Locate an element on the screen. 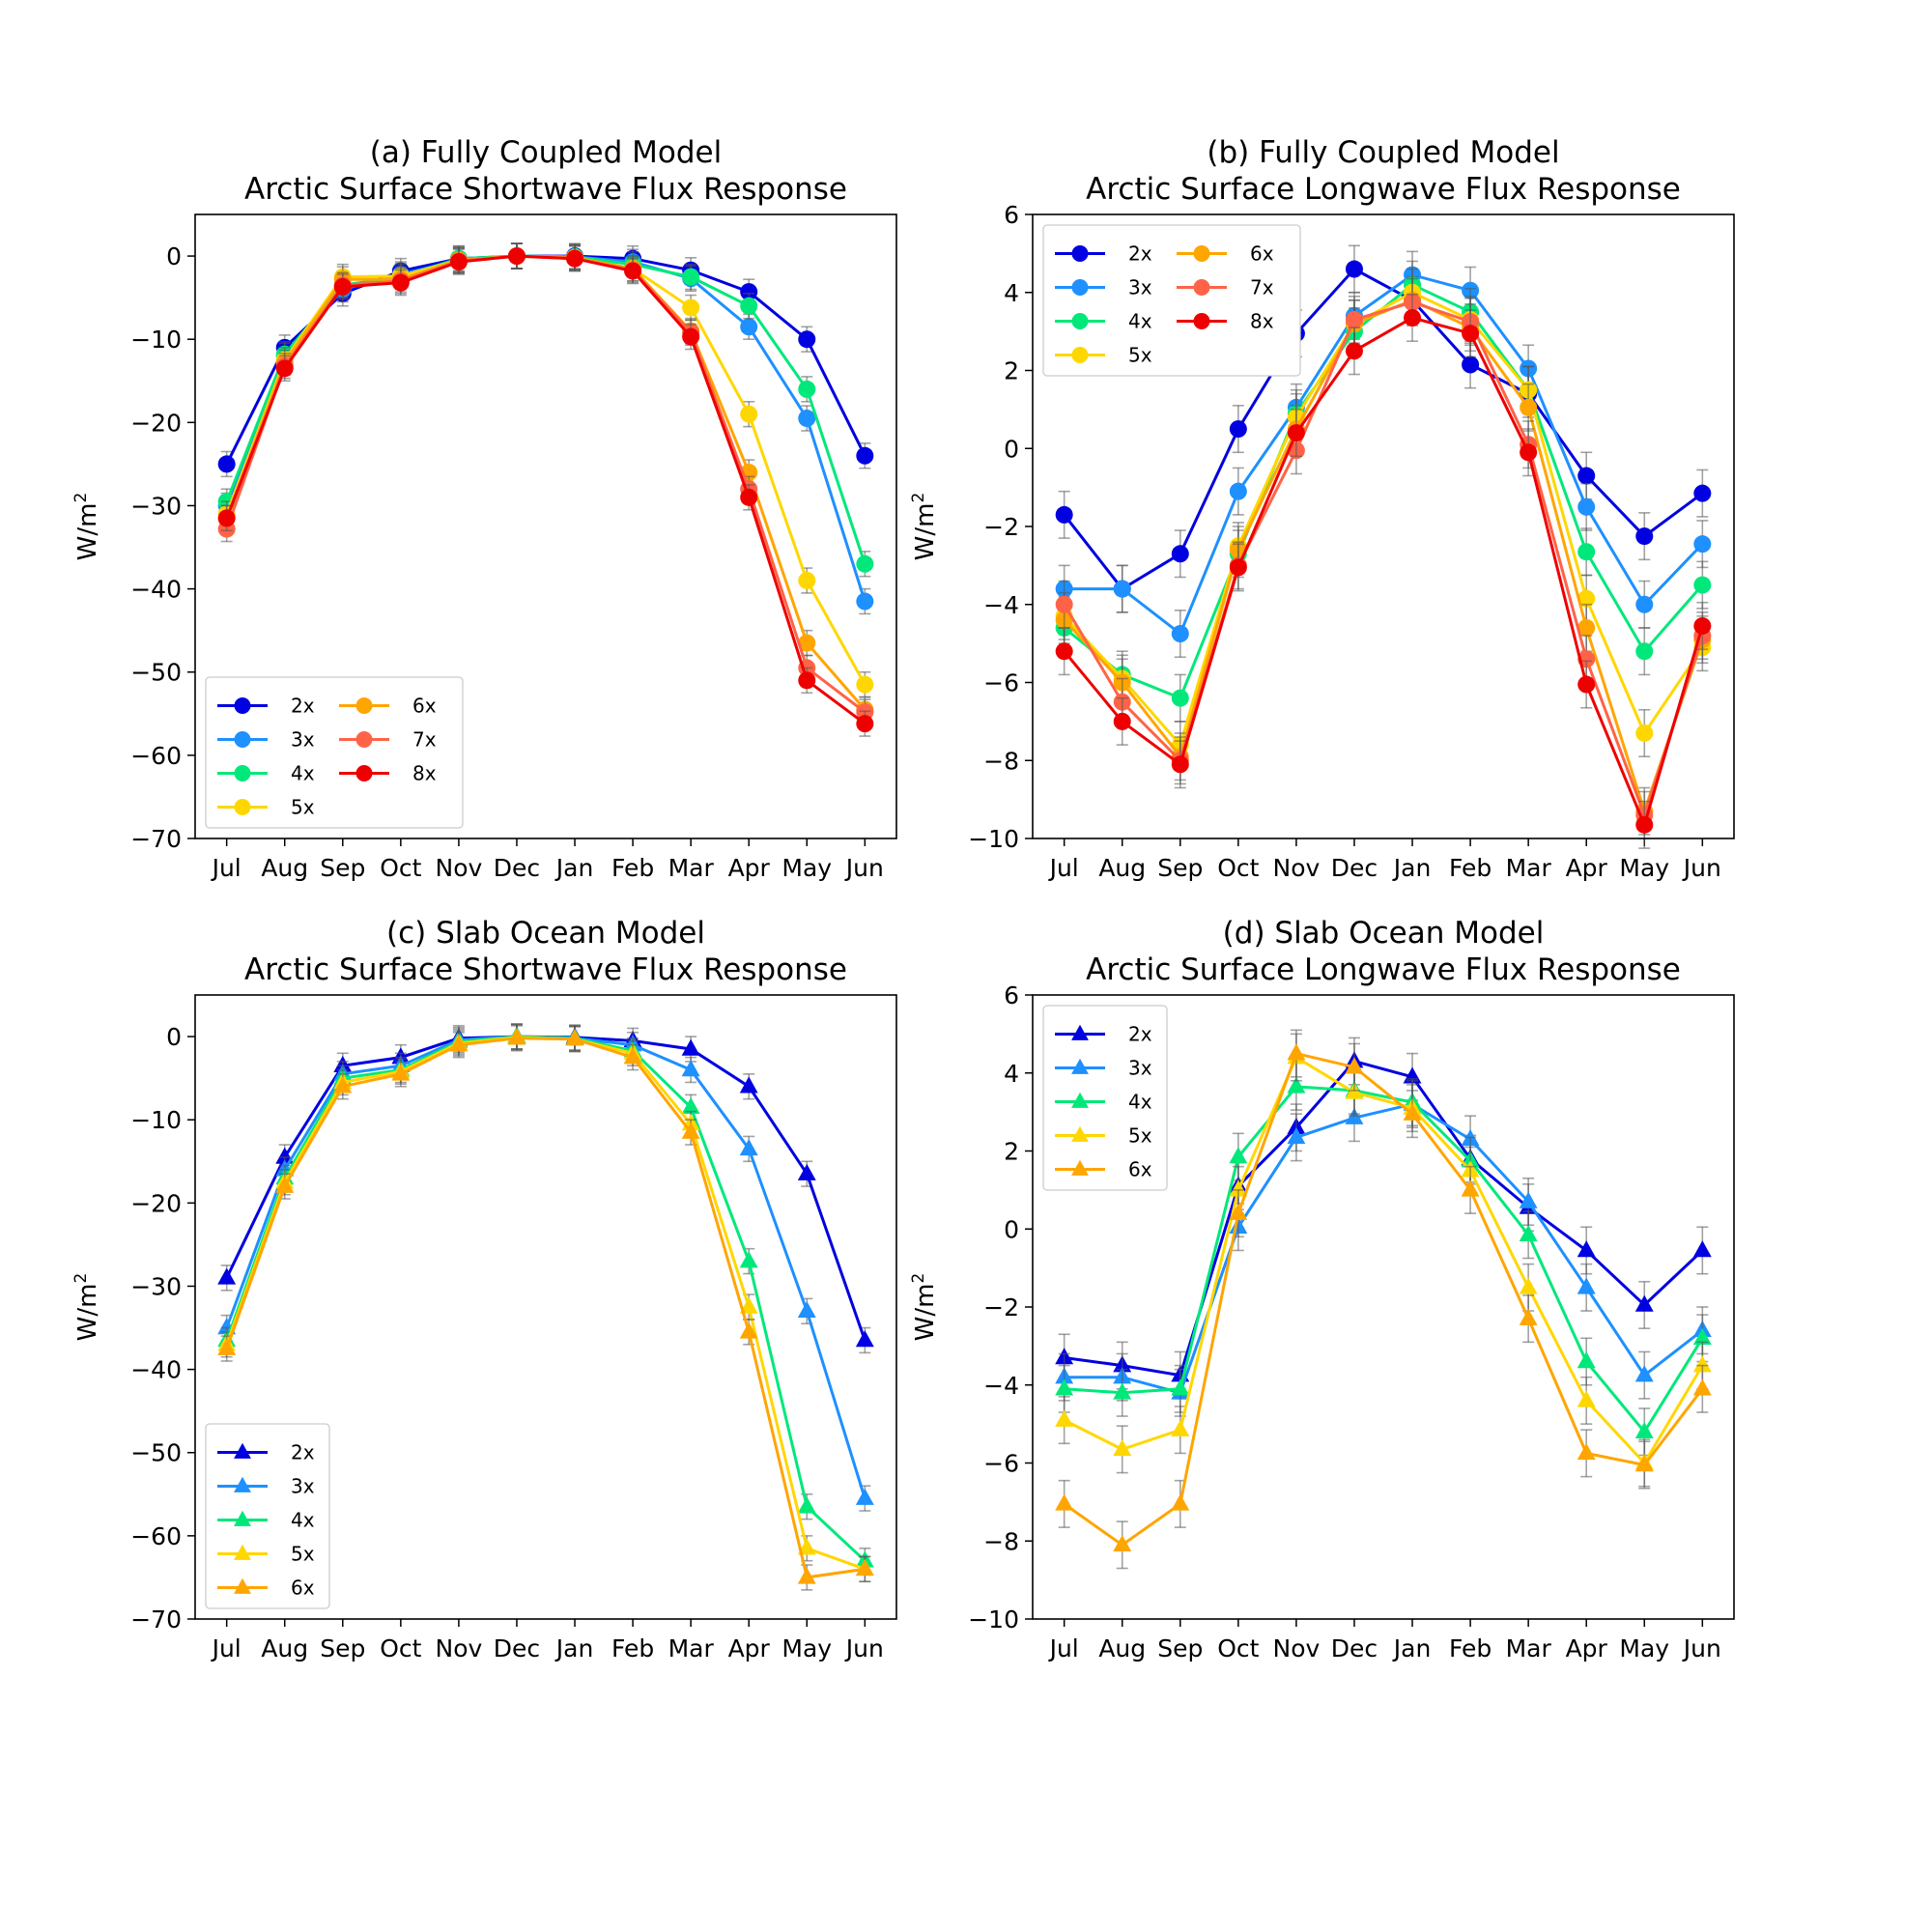  series-8x is located at coordinates (545, 489).